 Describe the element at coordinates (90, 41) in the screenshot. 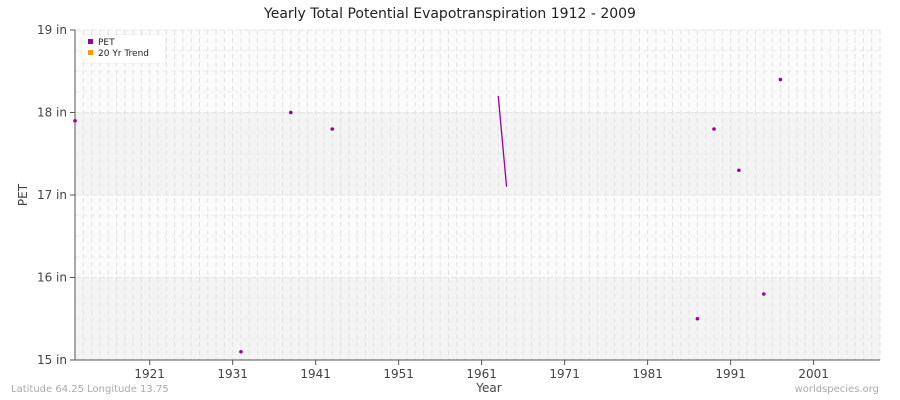

I see `legend-swatch-pet-icon` at that location.